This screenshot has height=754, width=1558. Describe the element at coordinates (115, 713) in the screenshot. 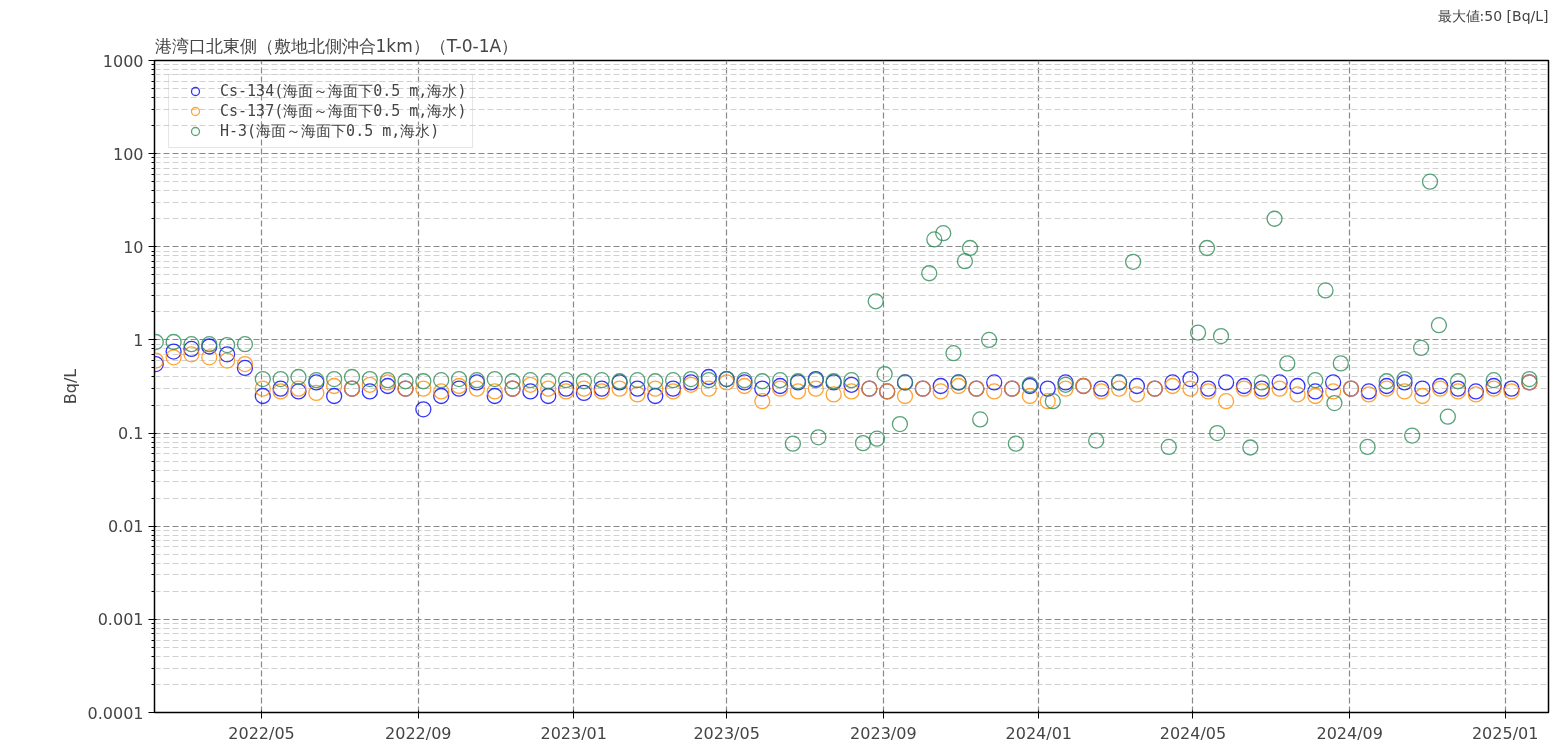

I see `y-tick-label: 0.0001` at that location.